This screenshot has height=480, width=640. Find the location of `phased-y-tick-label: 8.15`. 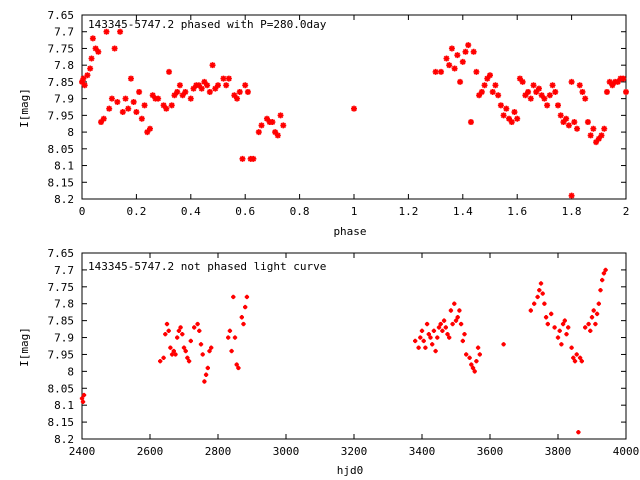

phased-y-tick-label: 8.15 is located at coordinates (61, 182).